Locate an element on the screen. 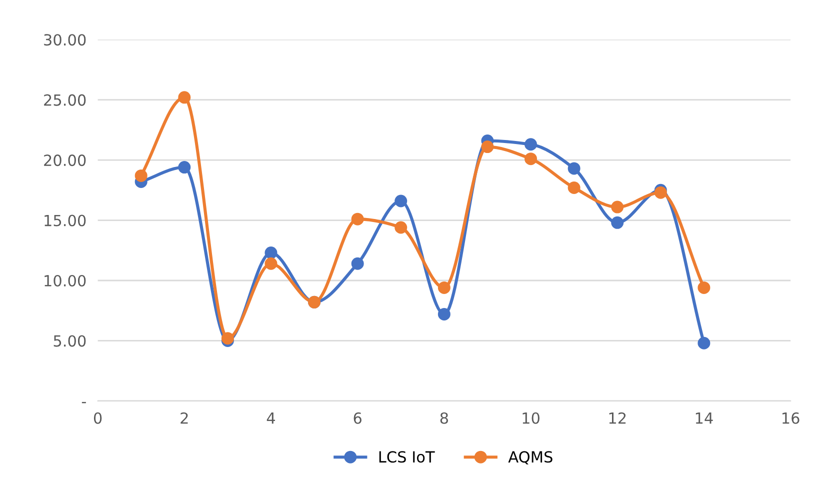 This screenshot has width=815, height=495. x-tick-label: 8 is located at coordinates (444, 418).